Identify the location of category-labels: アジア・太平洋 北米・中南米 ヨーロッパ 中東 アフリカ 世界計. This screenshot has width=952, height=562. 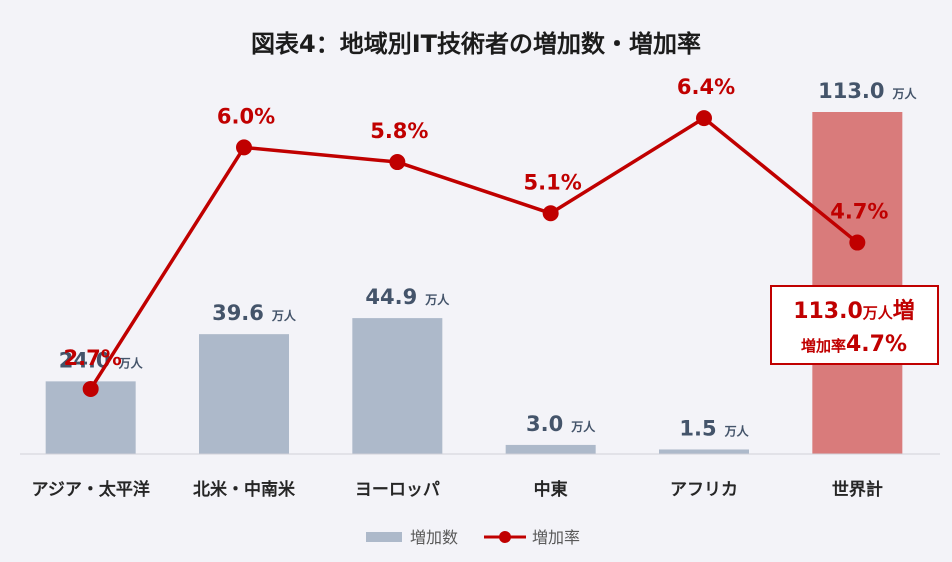
(457, 489).